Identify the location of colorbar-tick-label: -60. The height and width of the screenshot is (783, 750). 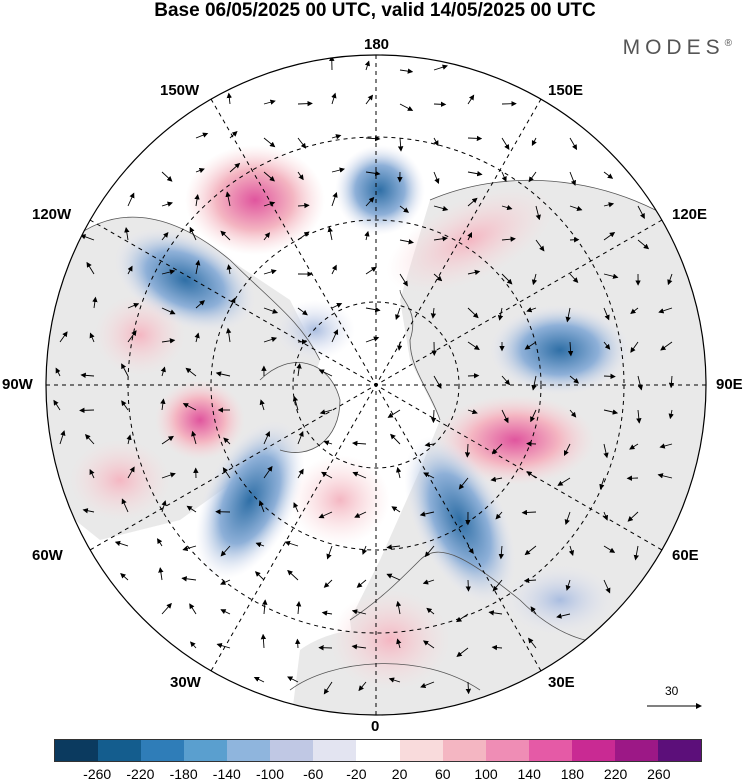
(313, 774).